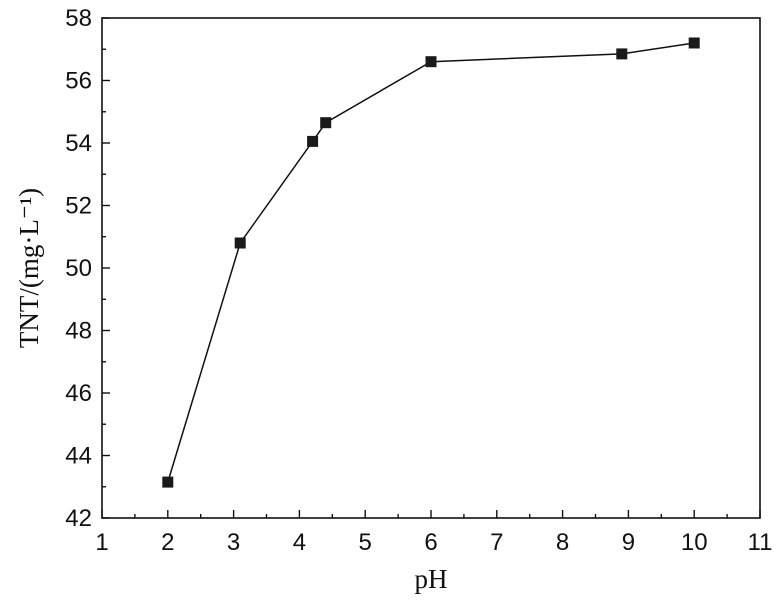 Image resolution: width=781 pixels, height=600 pixels. Describe the element at coordinates (78, 268) in the screenshot. I see `y-tick-label: 50` at that location.